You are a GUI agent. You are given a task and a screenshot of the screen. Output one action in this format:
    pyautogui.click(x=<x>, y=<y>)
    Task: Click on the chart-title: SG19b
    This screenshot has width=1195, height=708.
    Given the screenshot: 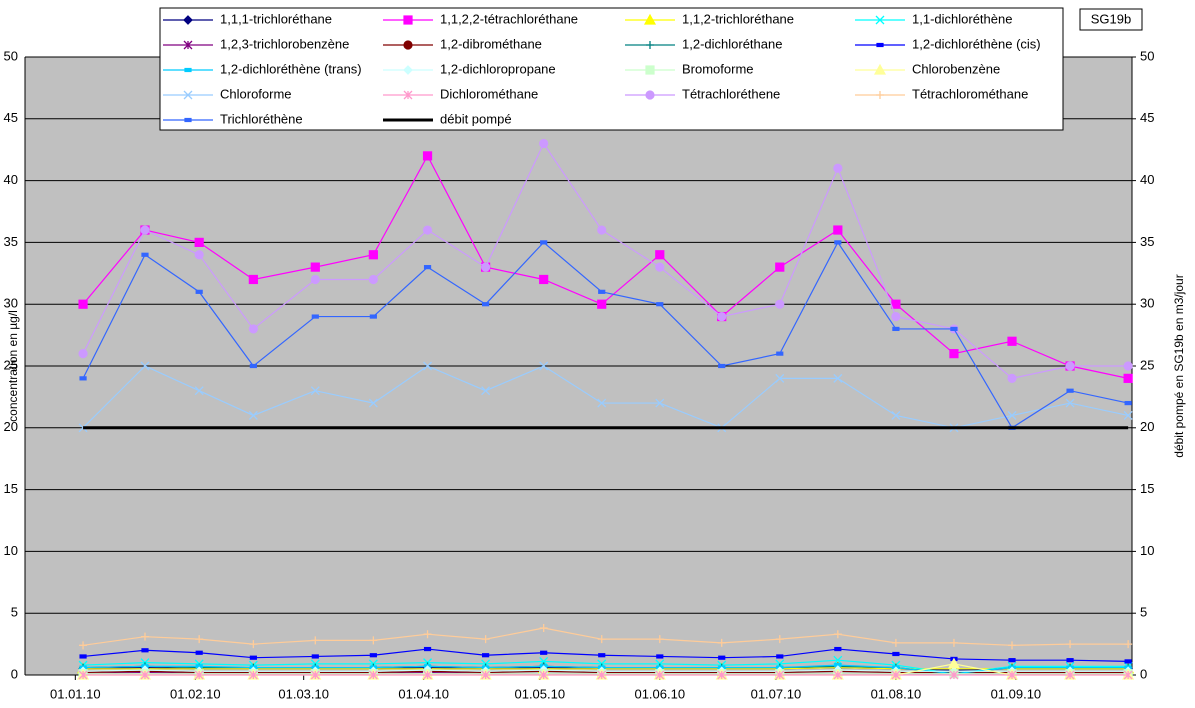 What is the action you would take?
    pyautogui.click(x=1111, y=18)
    